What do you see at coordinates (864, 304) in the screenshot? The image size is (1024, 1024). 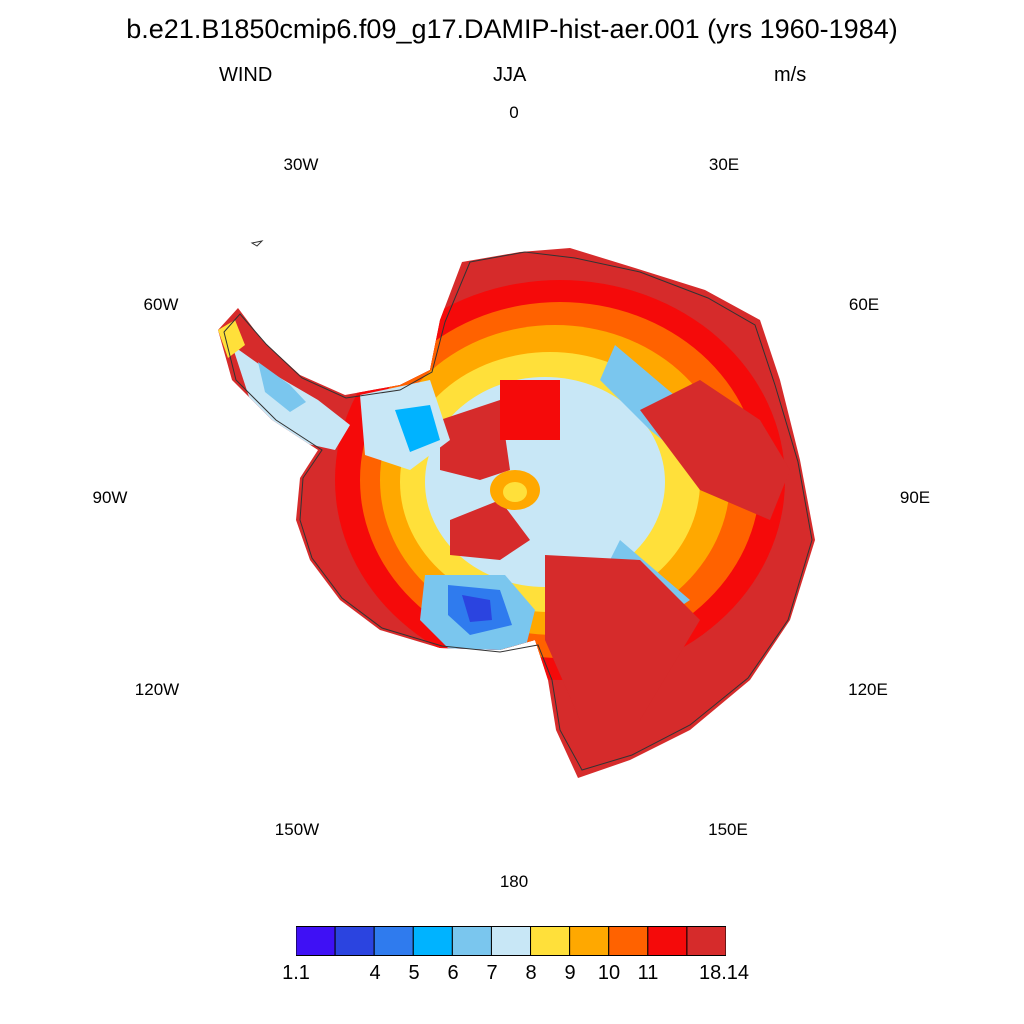 I see `lon-label-60e: 60E` at bounding box center [864, 304].